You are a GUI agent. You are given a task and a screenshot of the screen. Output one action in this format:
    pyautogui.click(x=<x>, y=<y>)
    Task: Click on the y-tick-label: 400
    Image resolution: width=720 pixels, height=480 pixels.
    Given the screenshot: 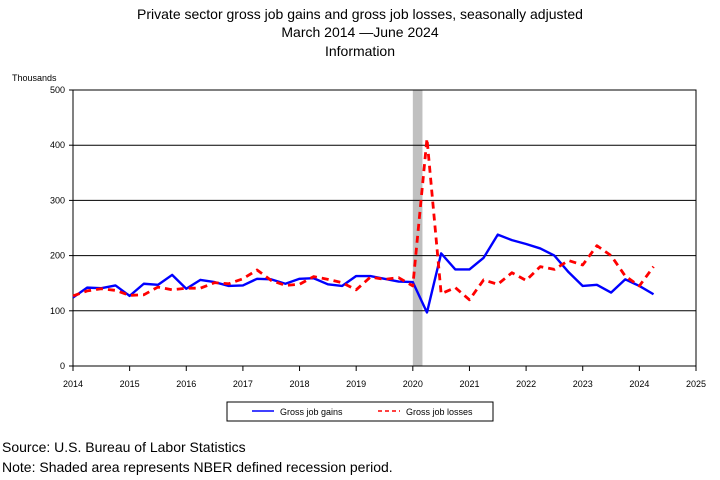 What is the action you would take?
    pyautogui.click(x=57, y=145)
    